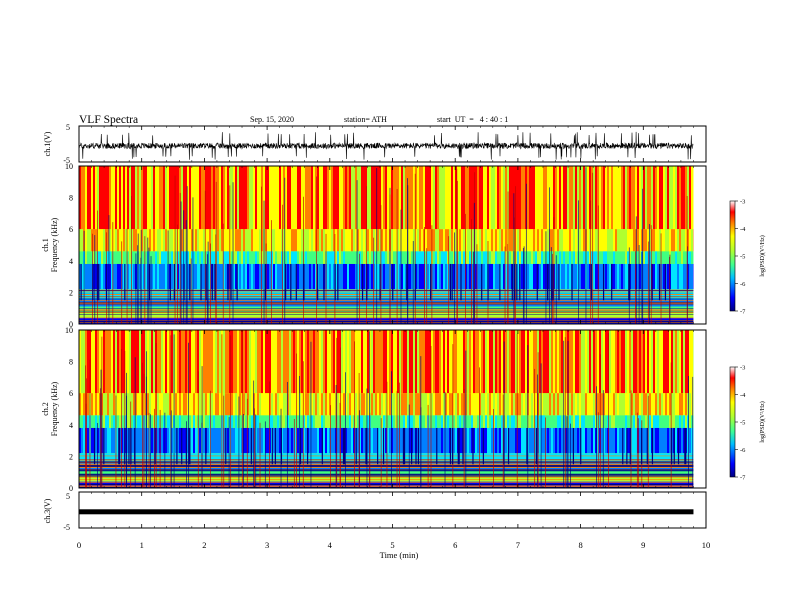  I want to click on ch1-spec-ytick-label: 2, so click(71, 292).